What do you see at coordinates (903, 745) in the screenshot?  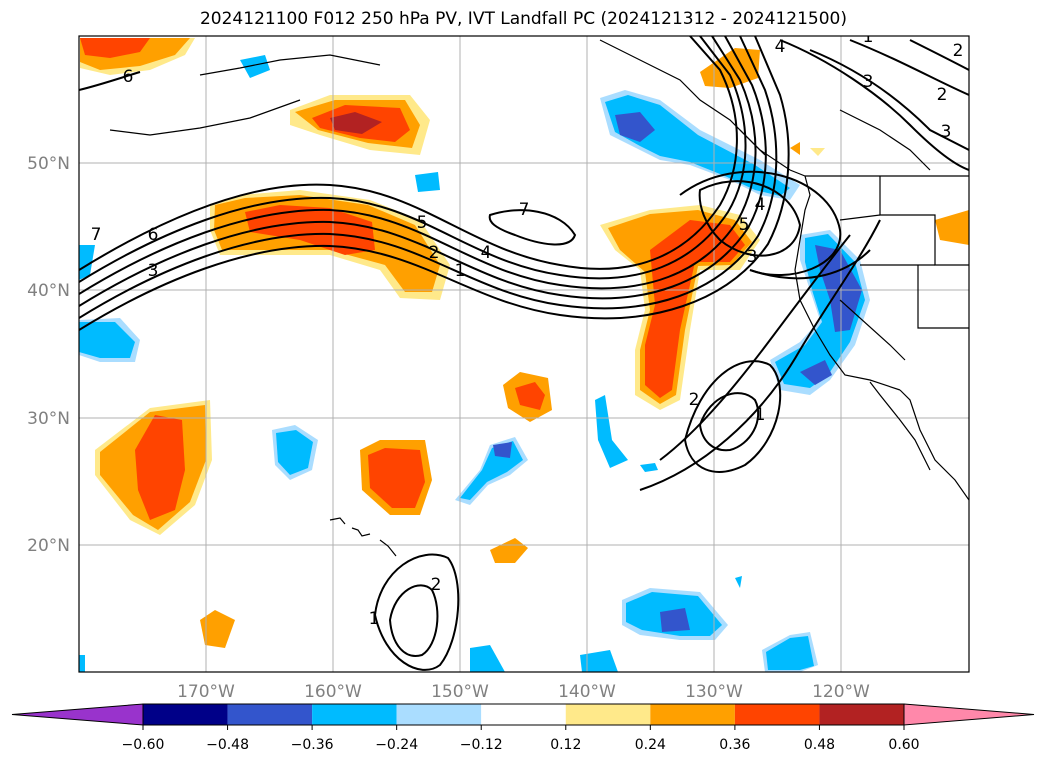 I see `colorbar-tick-label: 0.60` at bounding box center [903, 745].